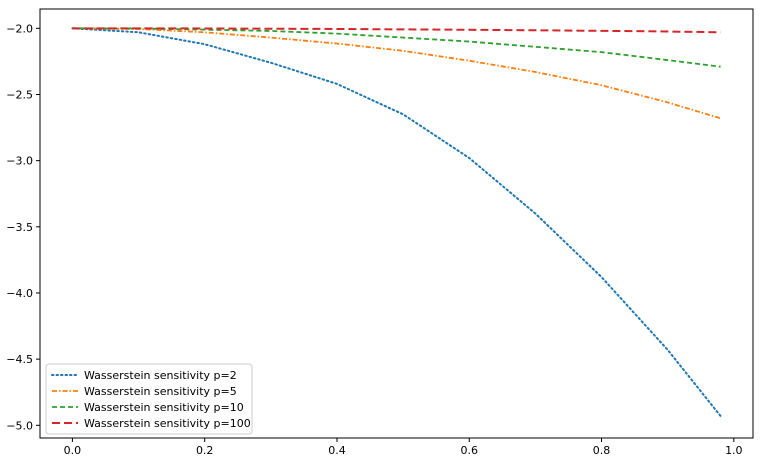 The image size is (761, 465). Describe the element at coordinates (734, 450) in the screenshot. I see `x-tick-label: 1.0` at that location.